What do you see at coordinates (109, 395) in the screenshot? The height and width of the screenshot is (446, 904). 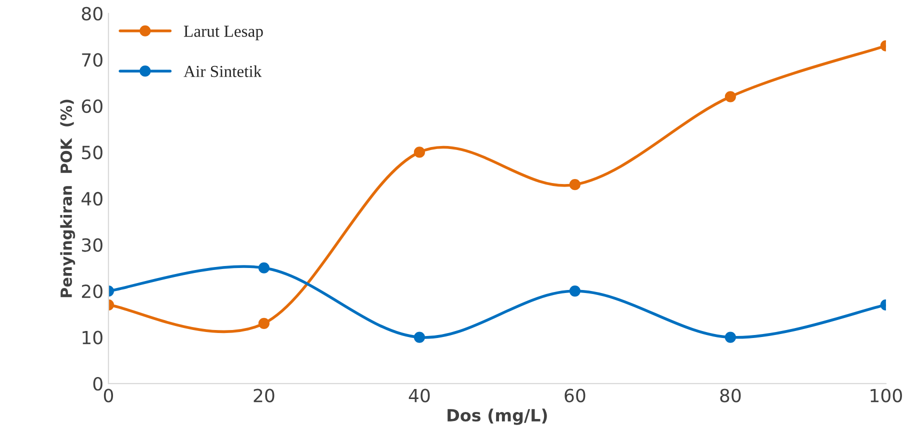 I see `x-tick-label: 0` at bounding box center [109, 395].